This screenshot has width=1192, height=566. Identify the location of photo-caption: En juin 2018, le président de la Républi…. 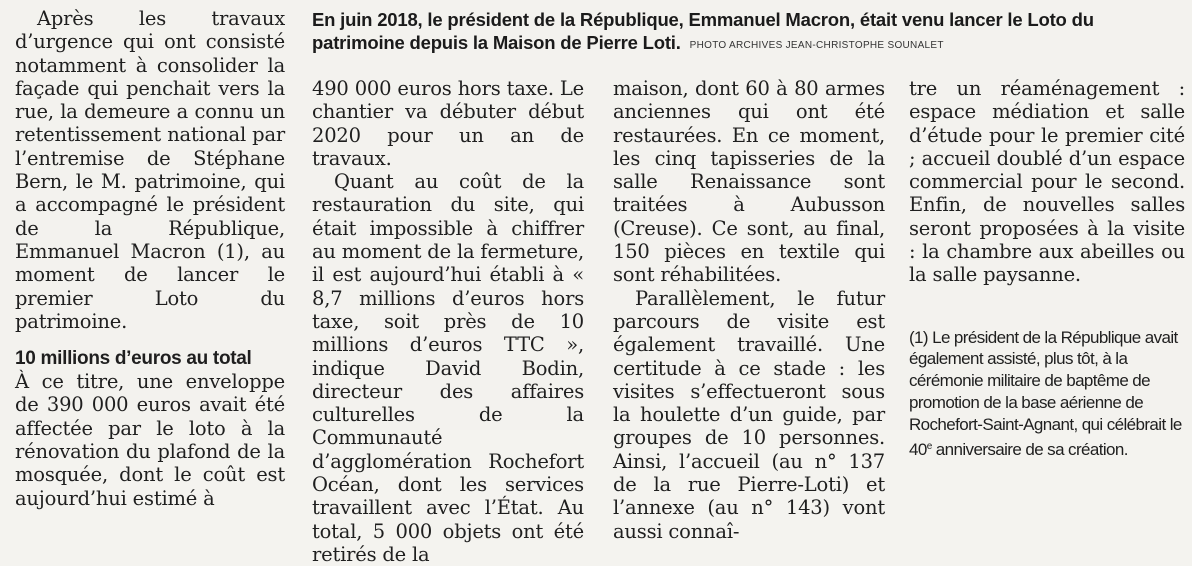
(747, 32).